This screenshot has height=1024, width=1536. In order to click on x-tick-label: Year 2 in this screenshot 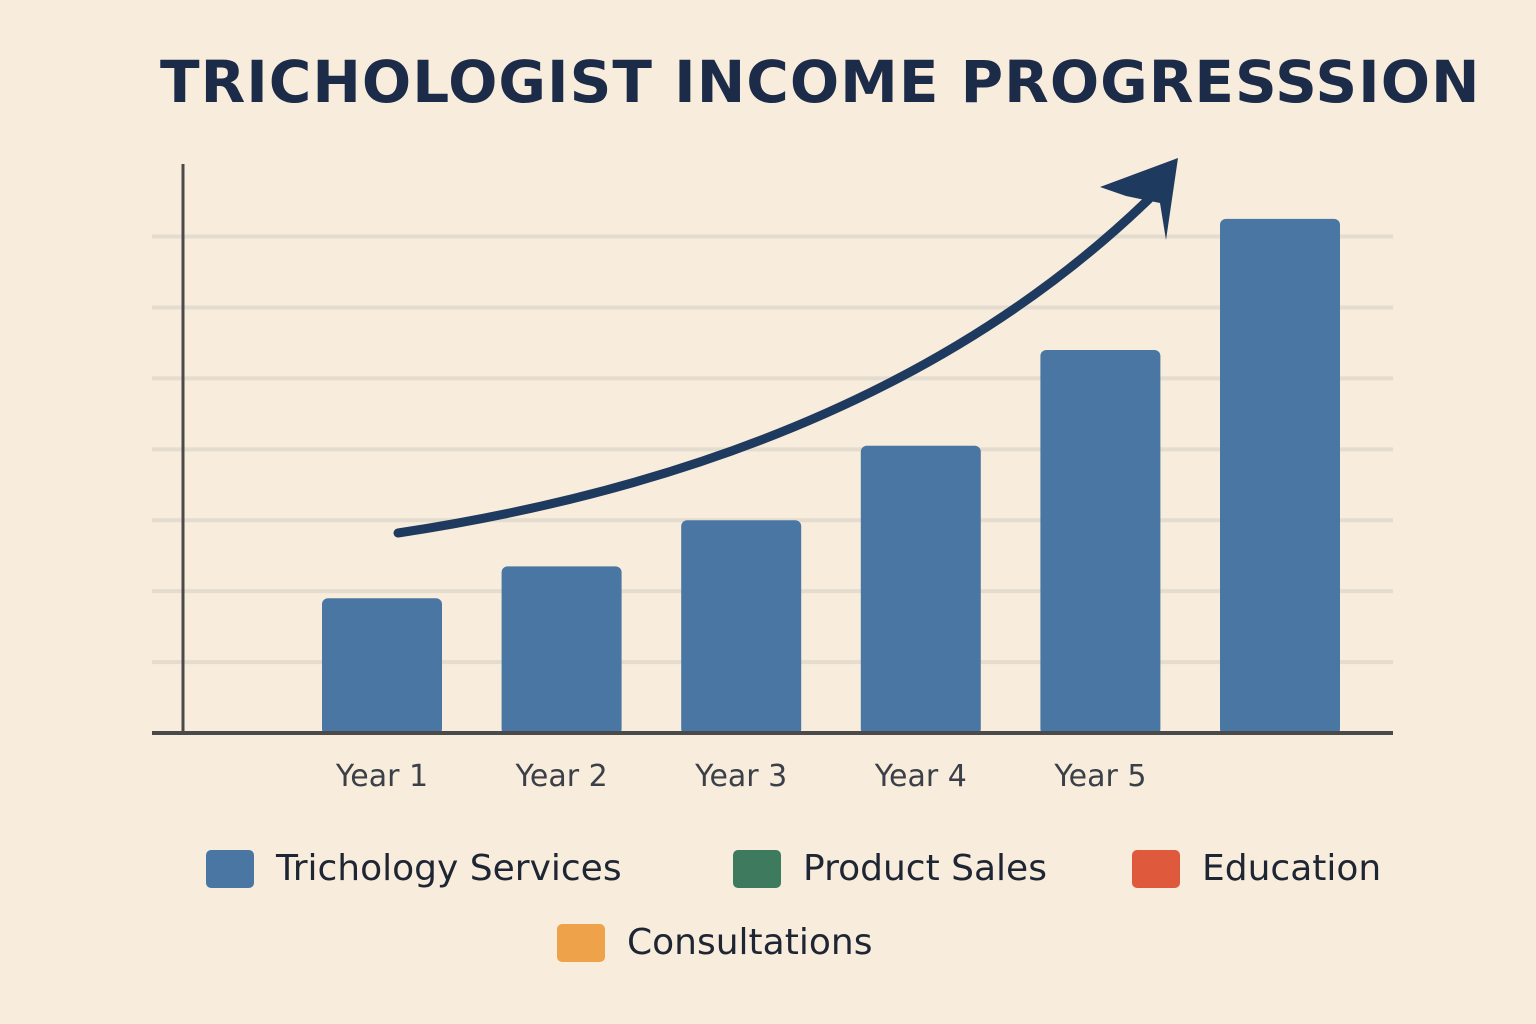, I will do `click(561, 776)`.